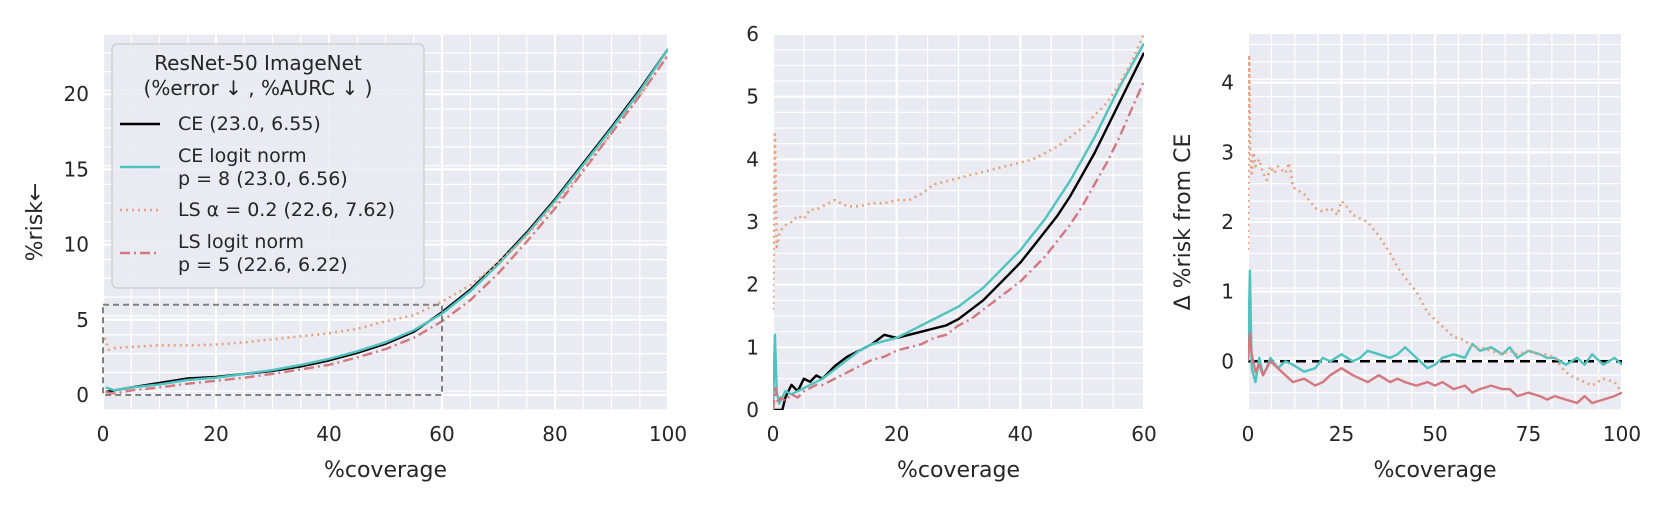 The height and width of the screenshot is (512, 1661). Describe the element at coordinates (1341, 434) in the screenshot. I see `x-tick-label: 25` at that location.